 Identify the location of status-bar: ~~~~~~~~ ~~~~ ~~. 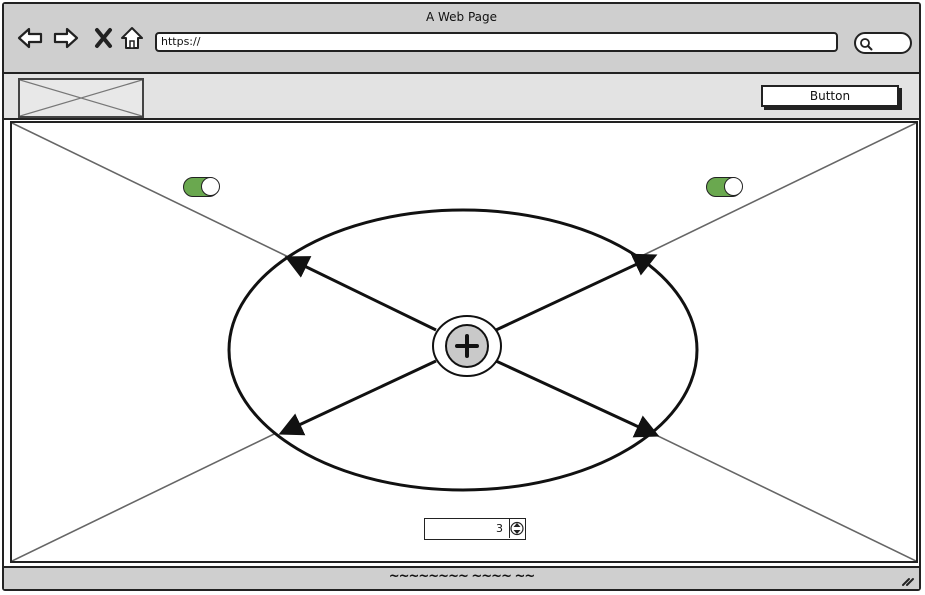
(461, 577).